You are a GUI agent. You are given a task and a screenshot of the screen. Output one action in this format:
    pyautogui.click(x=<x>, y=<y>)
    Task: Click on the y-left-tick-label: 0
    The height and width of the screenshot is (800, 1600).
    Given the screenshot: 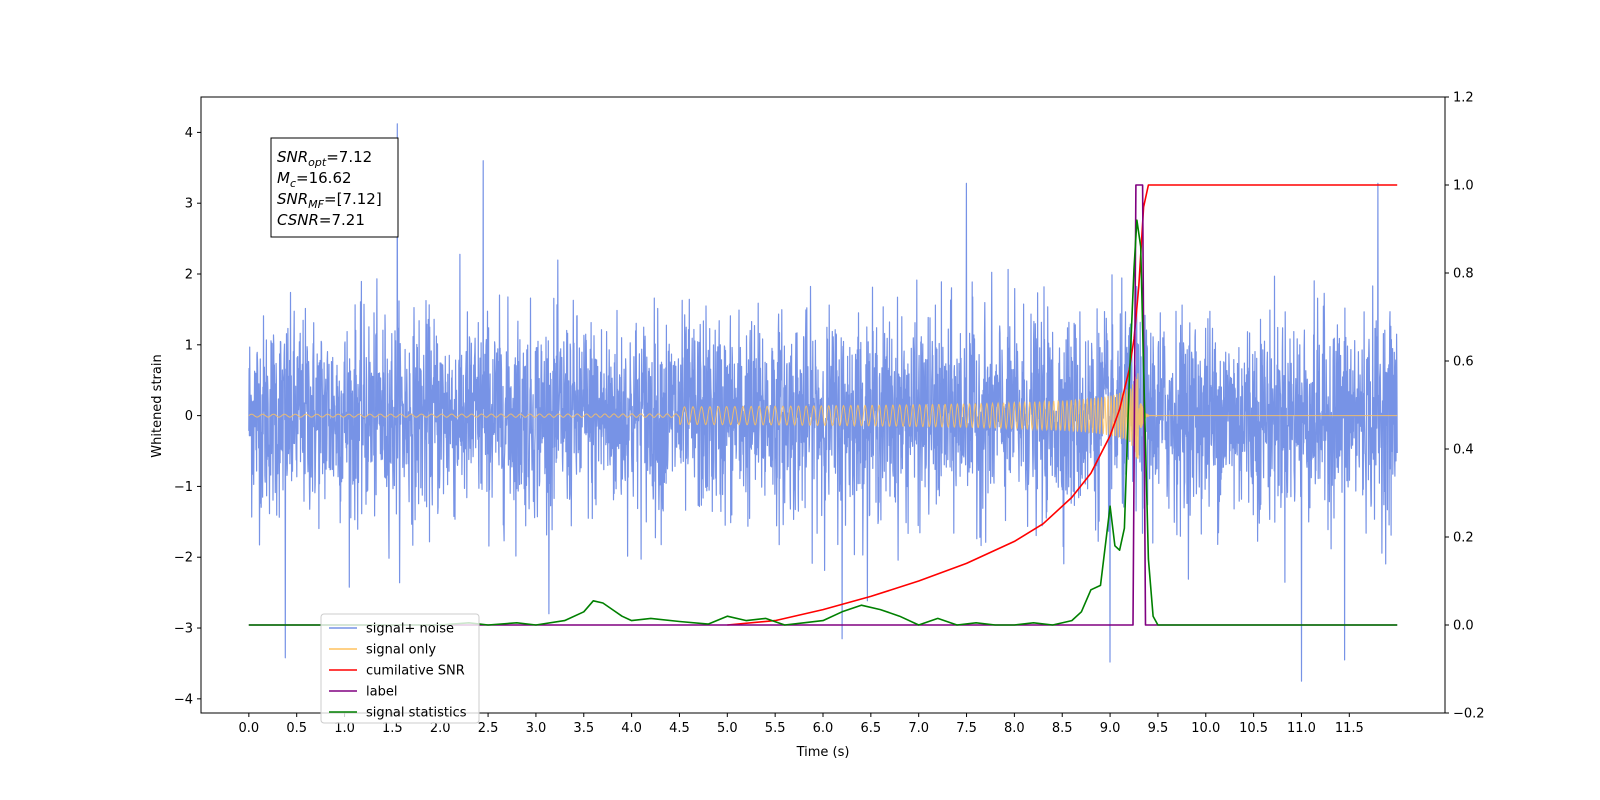 What is the action you would take?
    pyautogui.click(x=189, y=416)
    